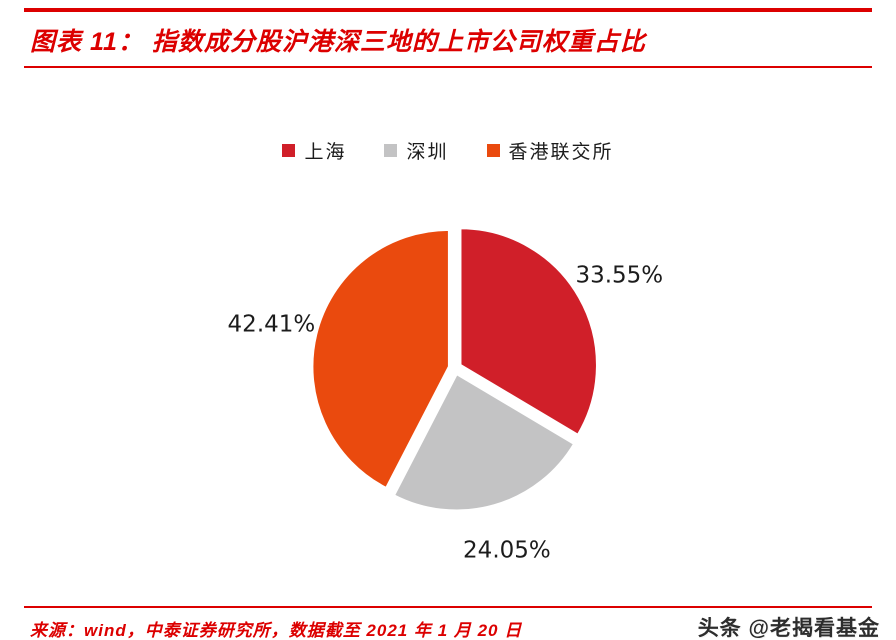 The width and height of the screenshot is (896, 640). Describe the element at coordinates (427, 152) in the screenshot. I see `legend-label: 深圳` at that location.